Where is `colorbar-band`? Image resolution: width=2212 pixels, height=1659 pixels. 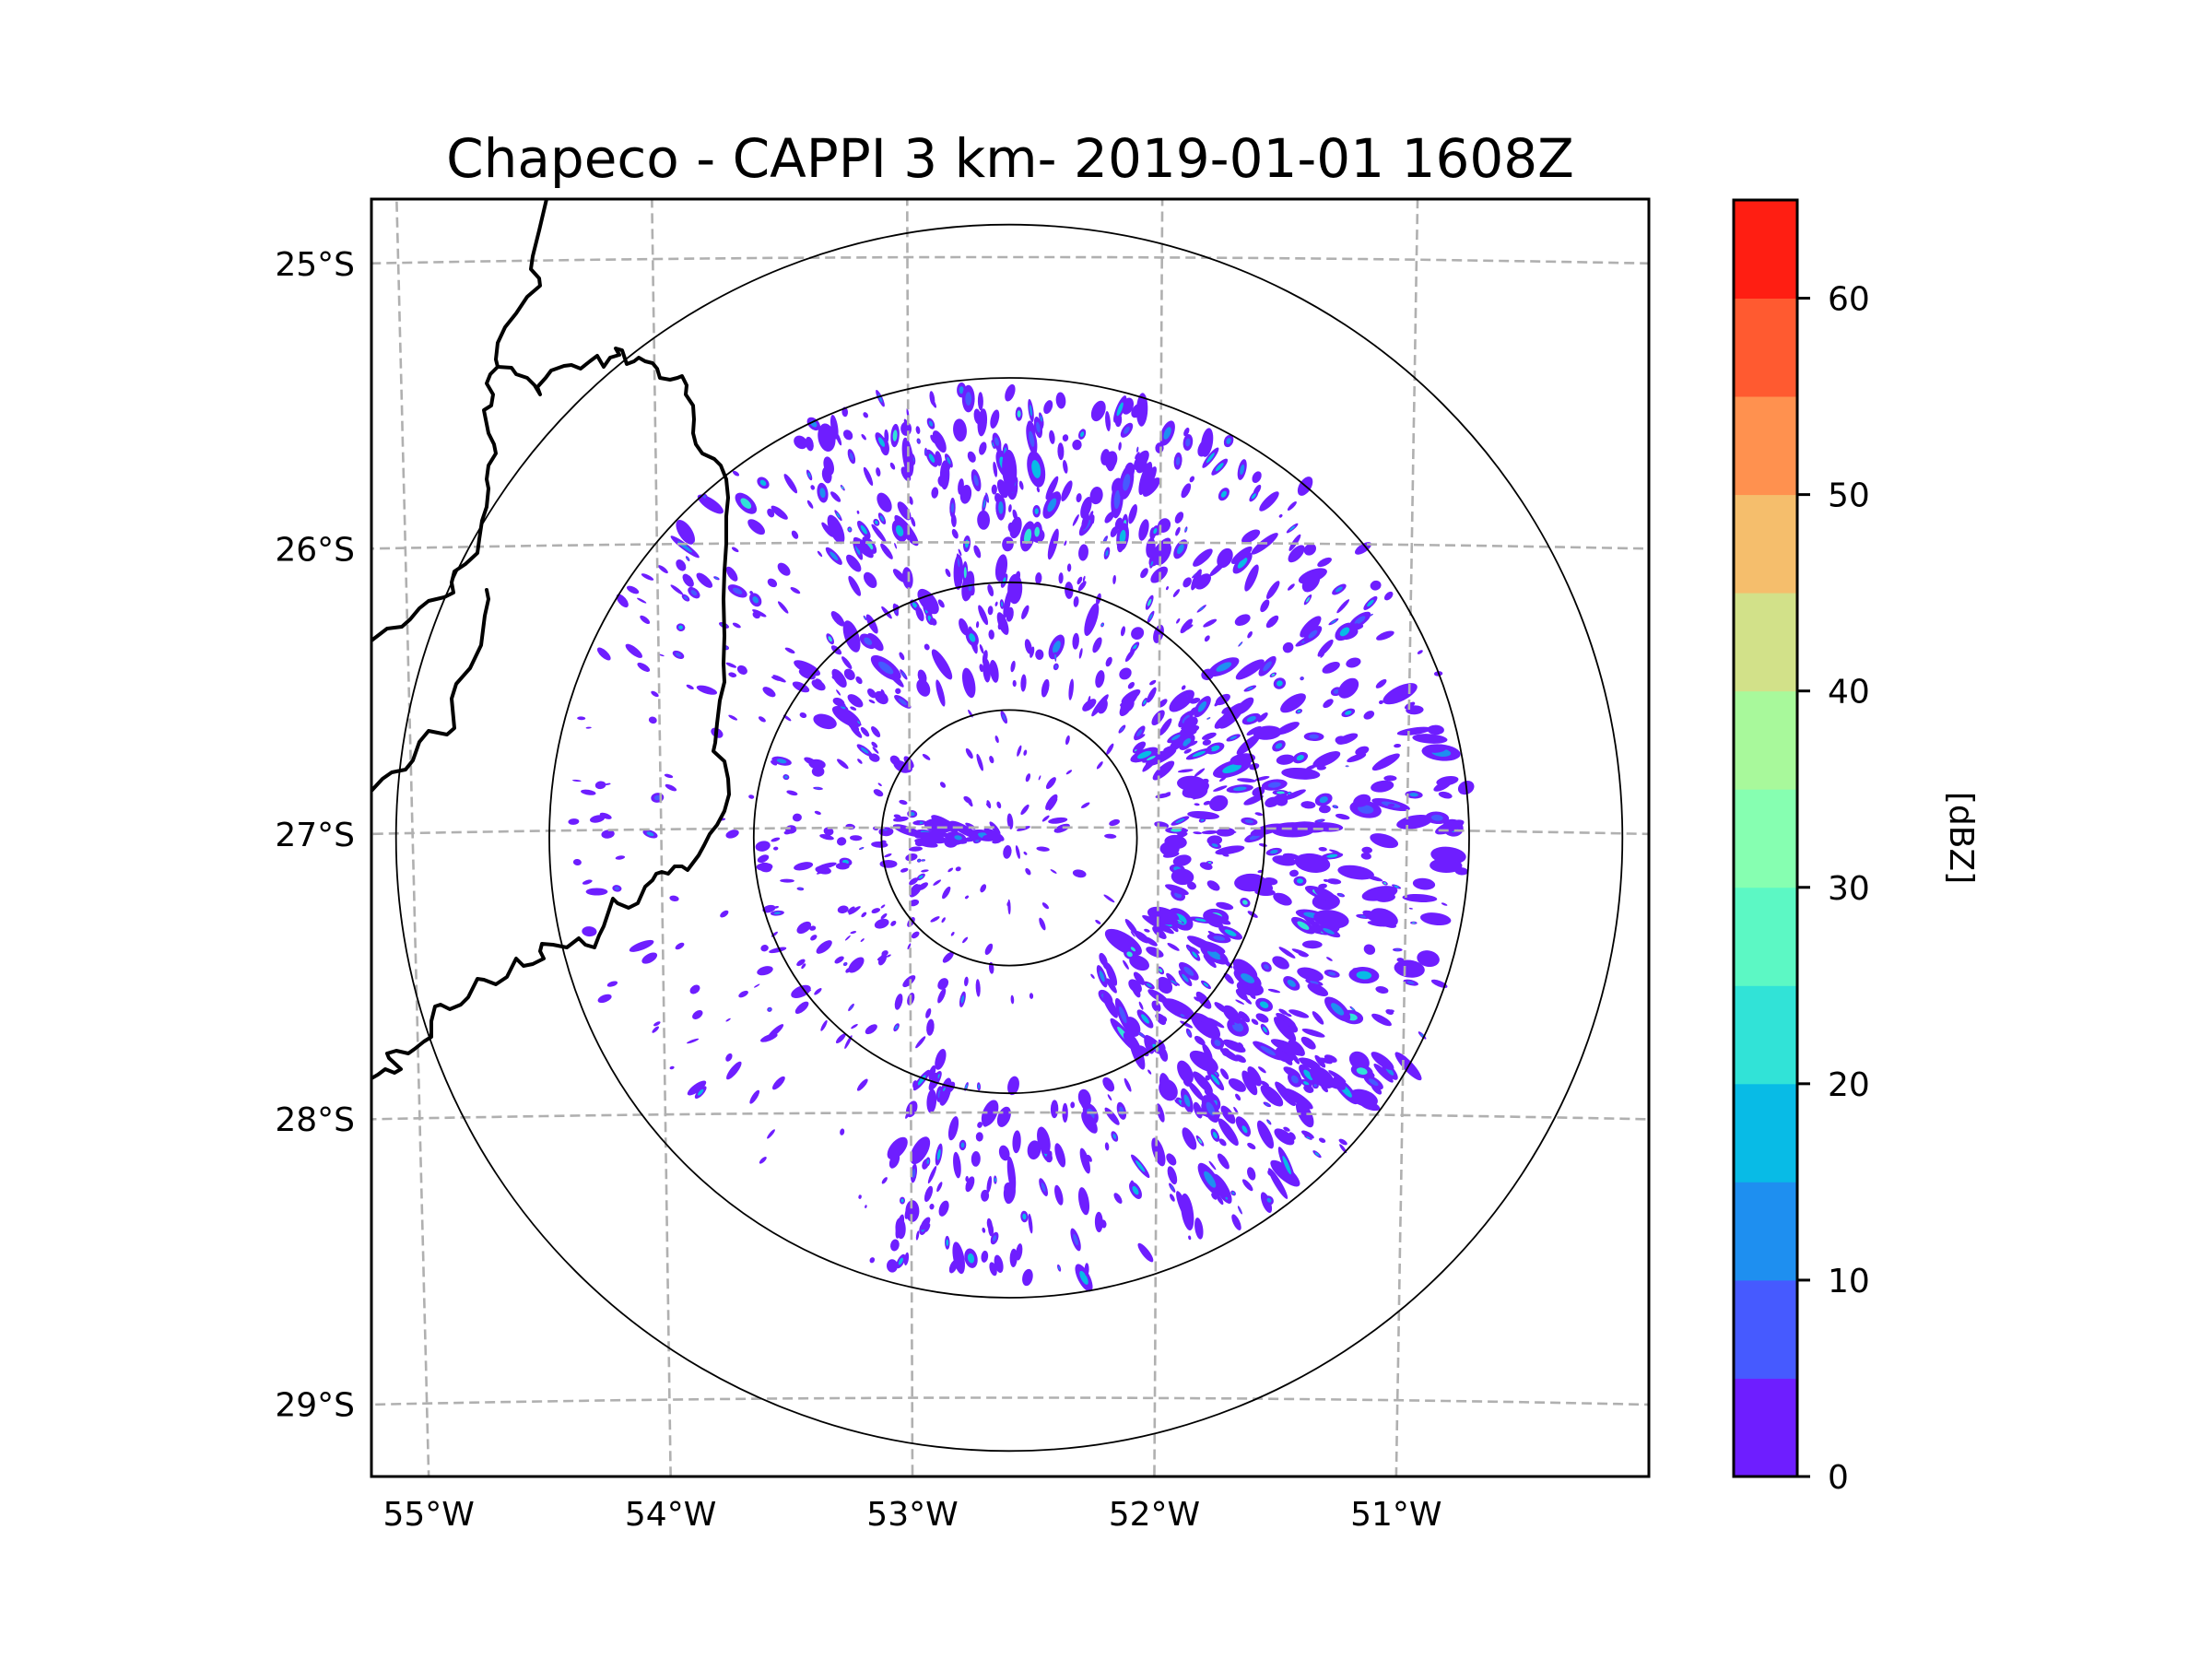
colorbar-band is located at coordinates (1765, 1329).